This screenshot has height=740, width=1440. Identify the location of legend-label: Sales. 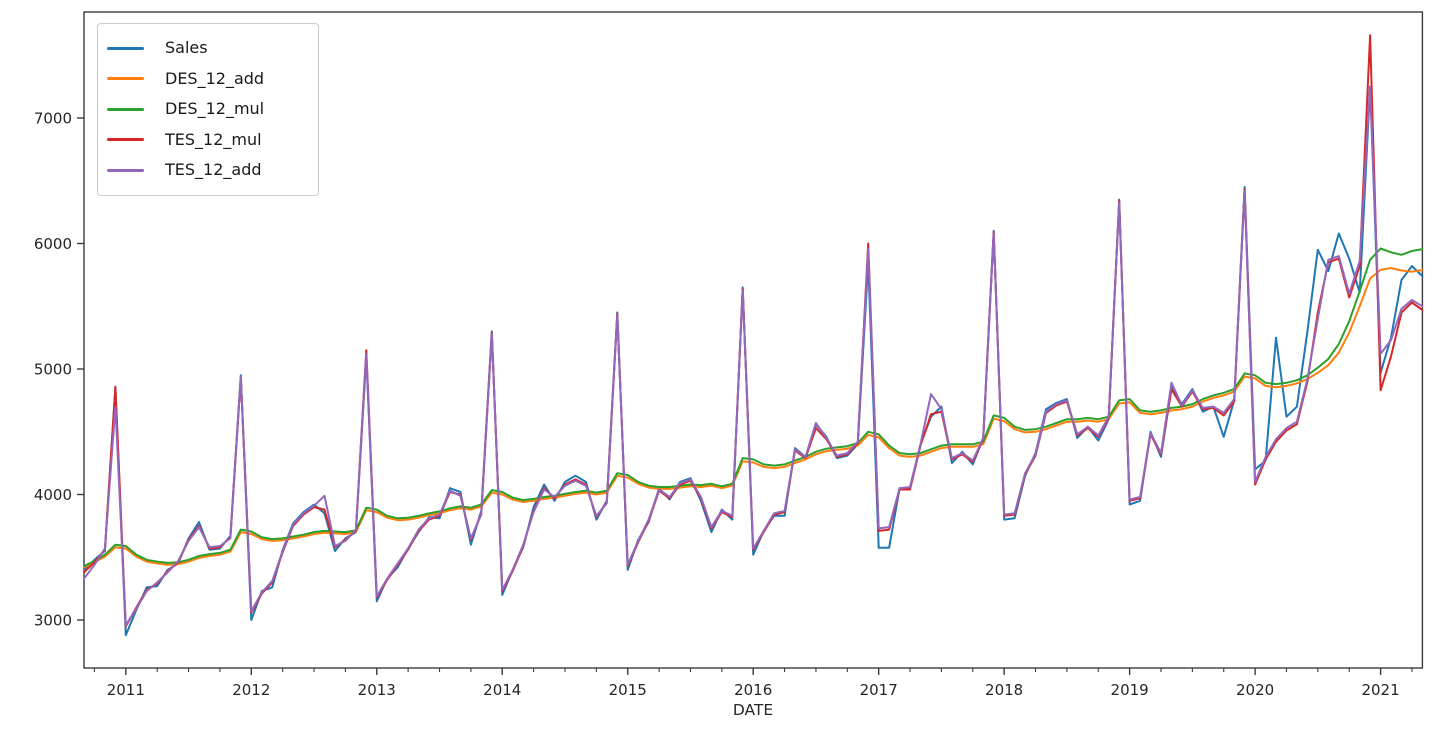
(186, 48).